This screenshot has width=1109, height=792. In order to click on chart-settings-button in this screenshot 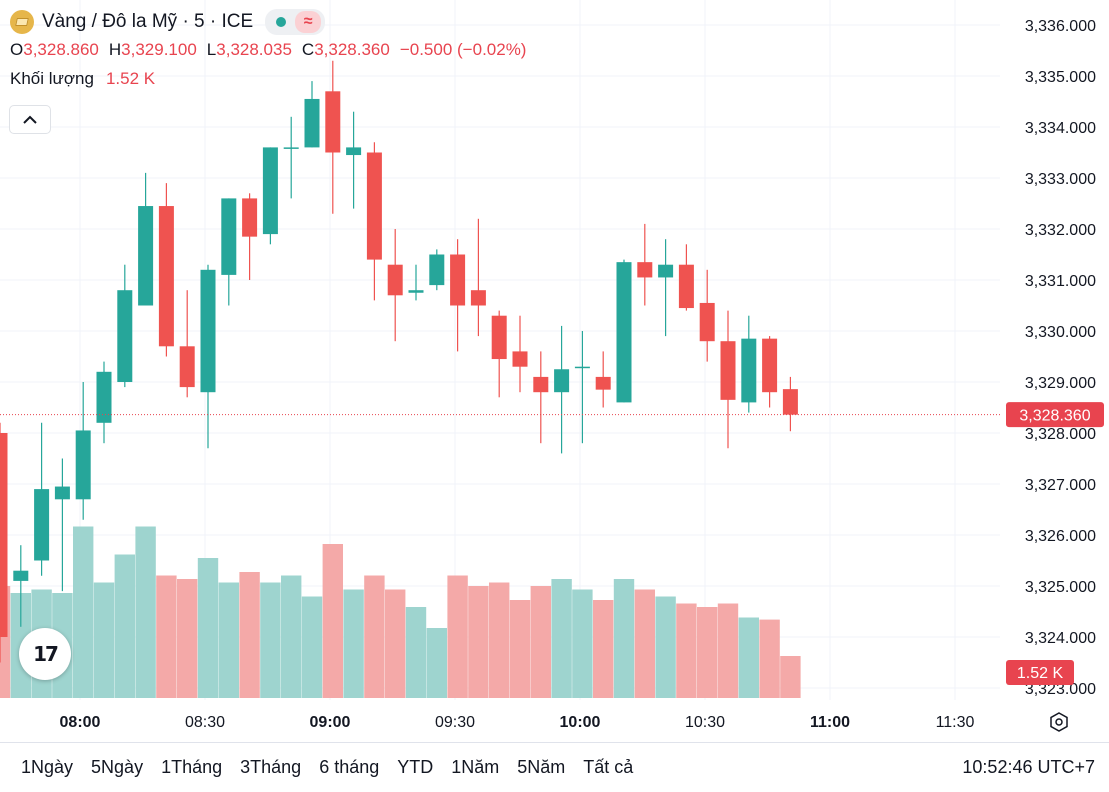, I will do `click(1059, 722)`.